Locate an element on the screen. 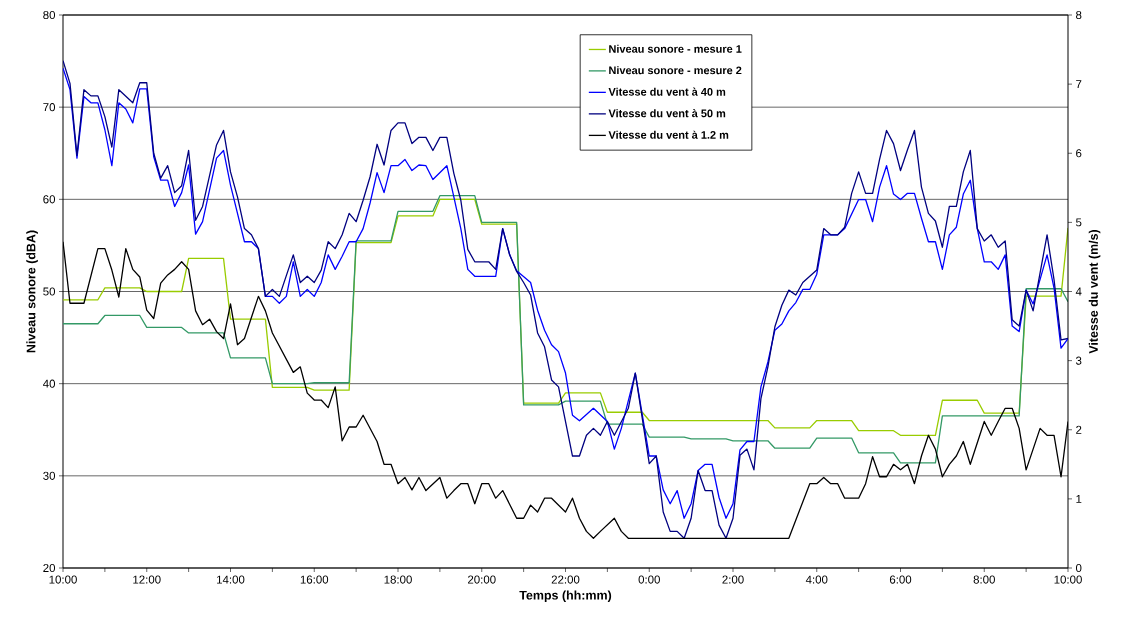 Image resolution: width=1130 pixels, height=633 pixels. x-tick-label: 0:00 is located at coordinates (649, 579).